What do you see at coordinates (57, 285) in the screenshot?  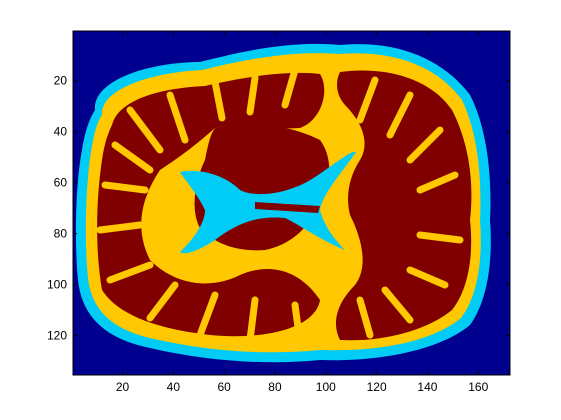 I see `y-tick-label: 100` at bounding box center [57, 285].